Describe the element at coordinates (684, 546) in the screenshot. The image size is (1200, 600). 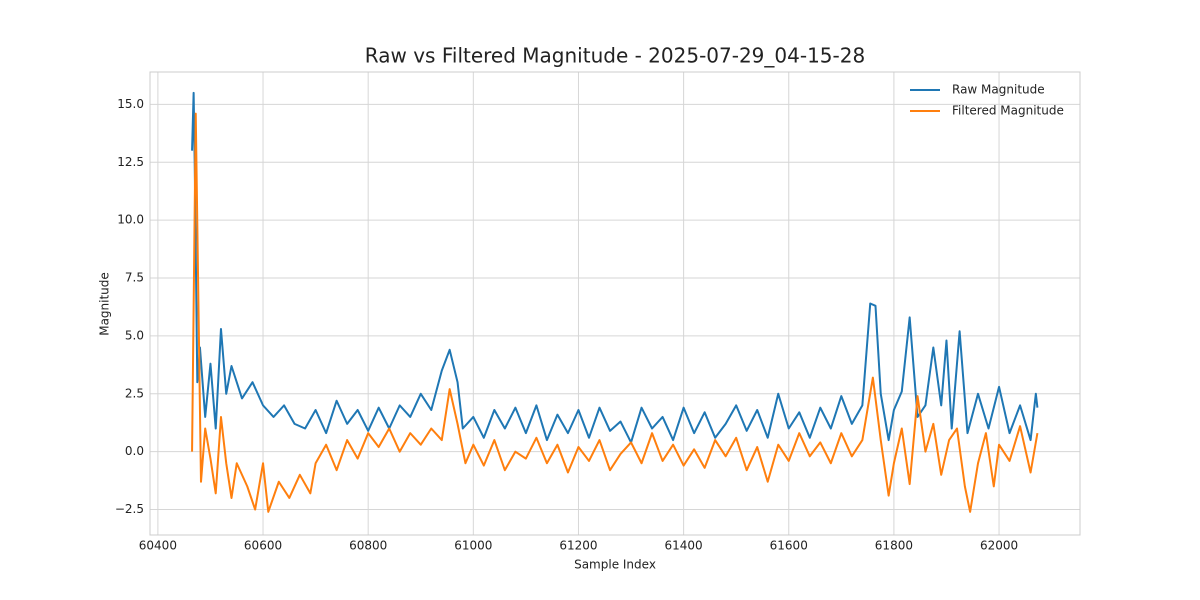
I see `x-tick-label: 61400` at that location.